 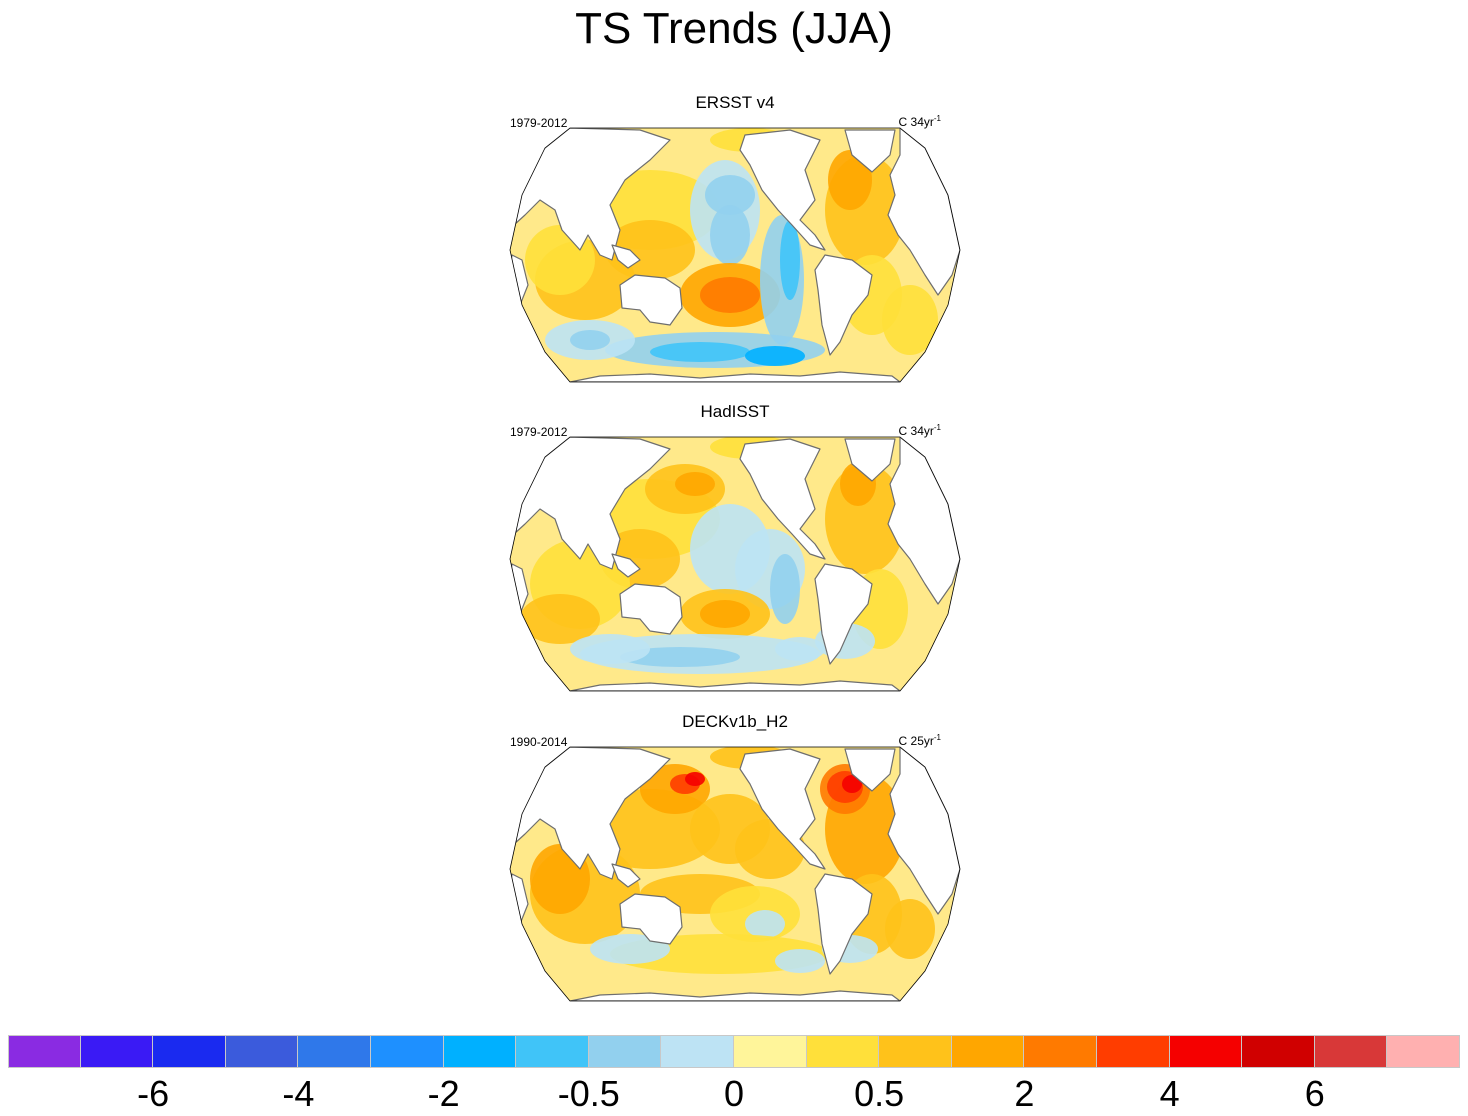 What do you see at coordinates (588, 1093) in the screenshot?
I see `colorbar-tick-label: -0.5` at bounding box center [588, 1093].